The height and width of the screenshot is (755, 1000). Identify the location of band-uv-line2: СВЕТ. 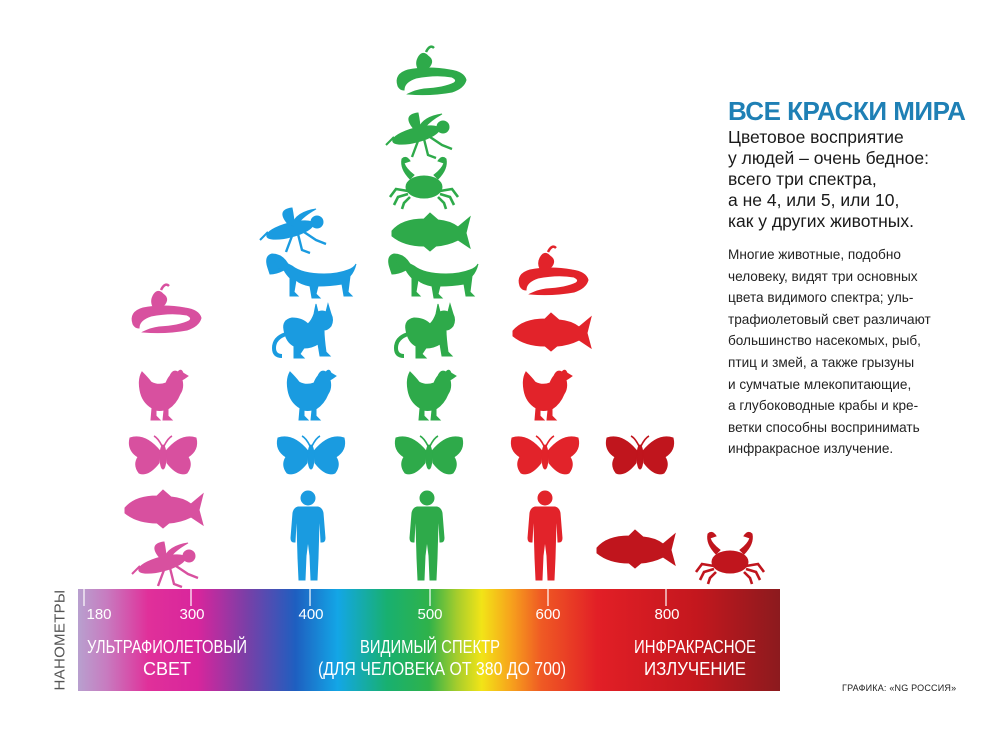
(167, 669).